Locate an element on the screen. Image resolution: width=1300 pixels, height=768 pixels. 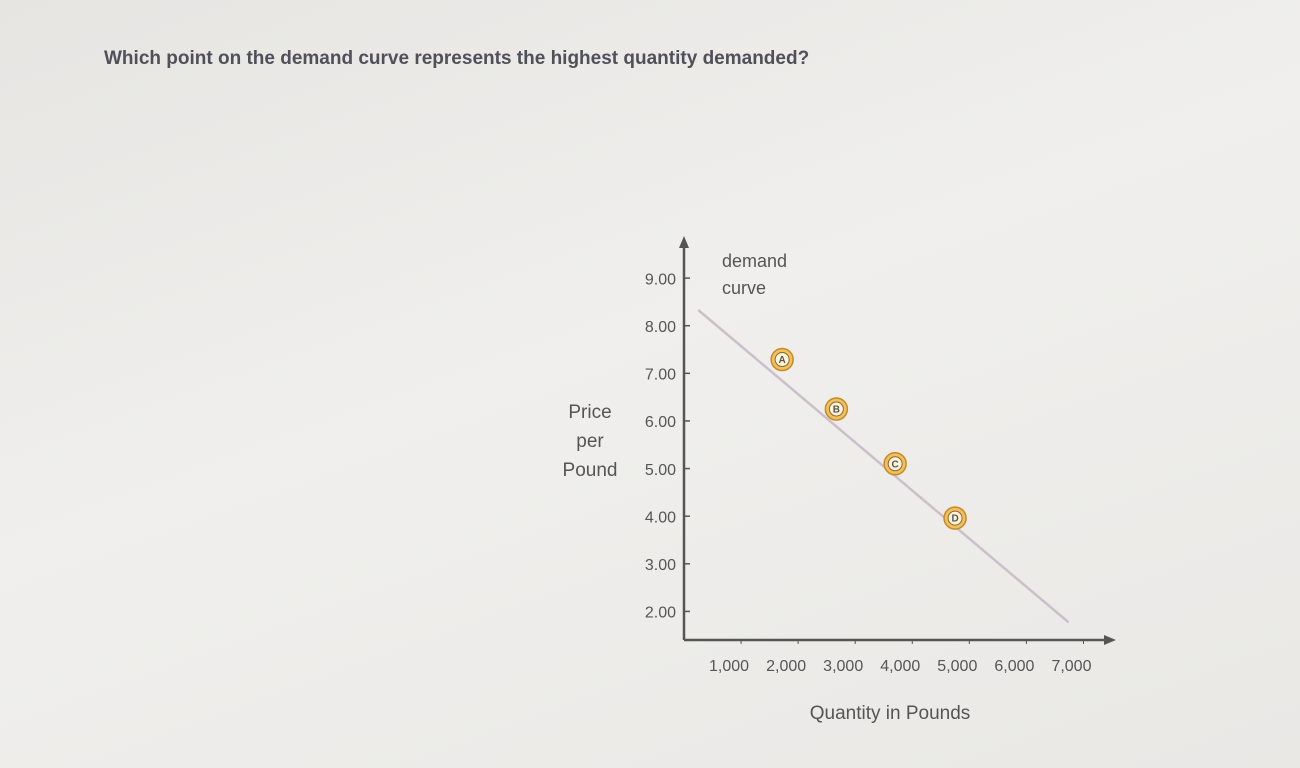
x-tick-label: 2,000 is located at coordinates (786, 666).